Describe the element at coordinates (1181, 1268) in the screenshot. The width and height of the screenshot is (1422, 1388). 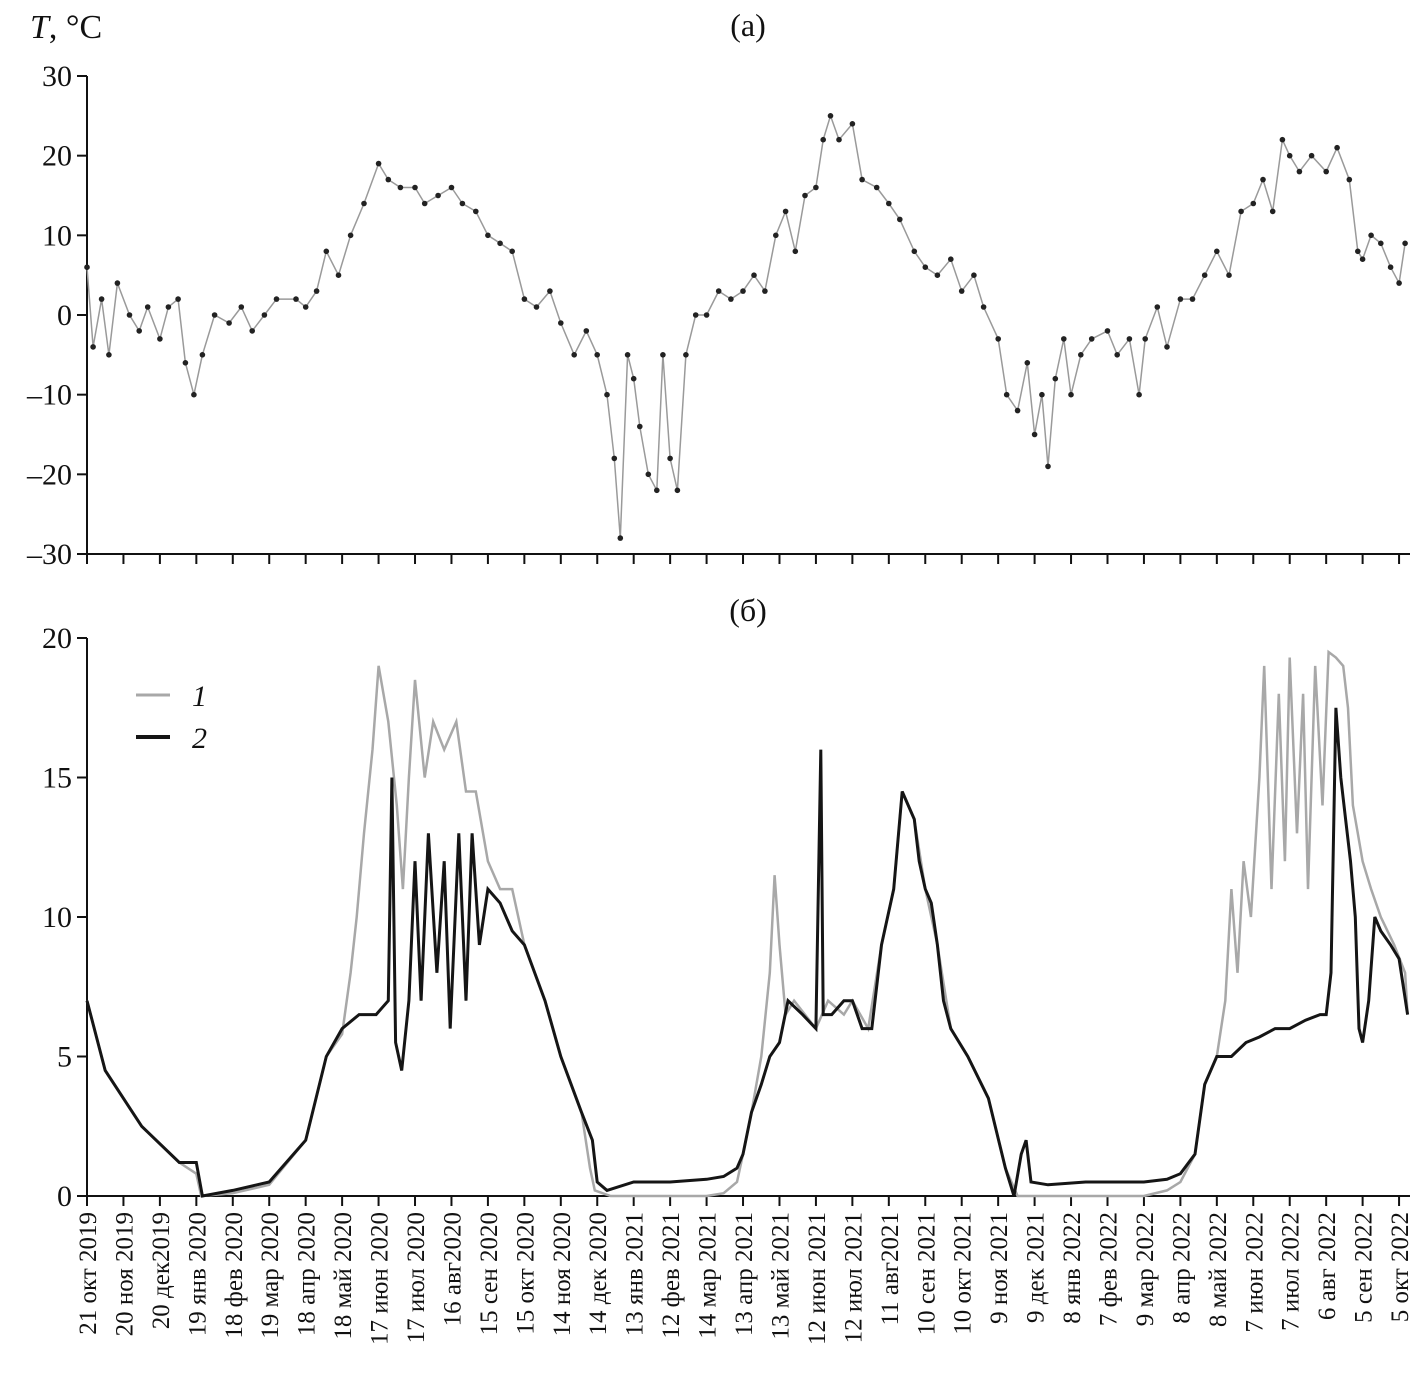
I see `date-tick-label: 8 апр 2022` at that location.